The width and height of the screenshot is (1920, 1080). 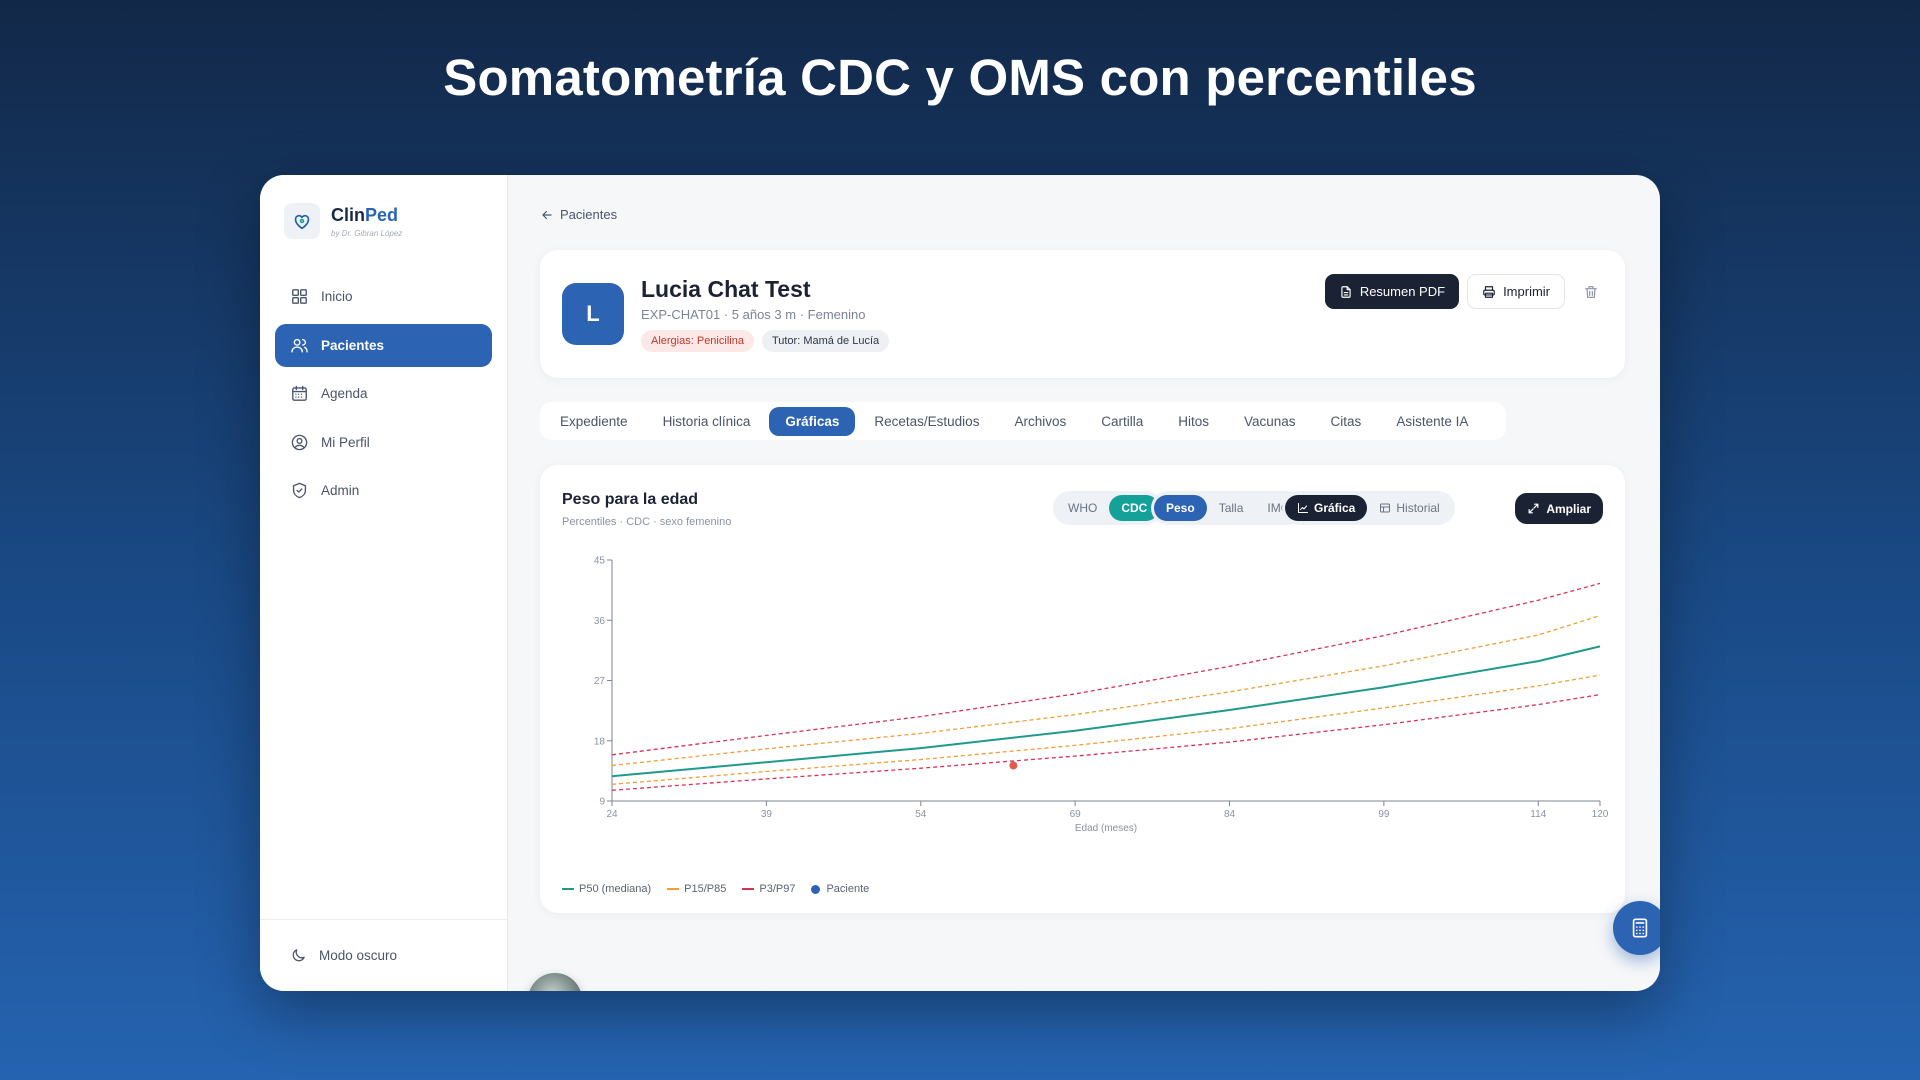 What do you see at coordinates (1402, 291) in the screenshot?
I see `summary-pdf-label: Resumen PDF` at bounding box center [1402, 291].